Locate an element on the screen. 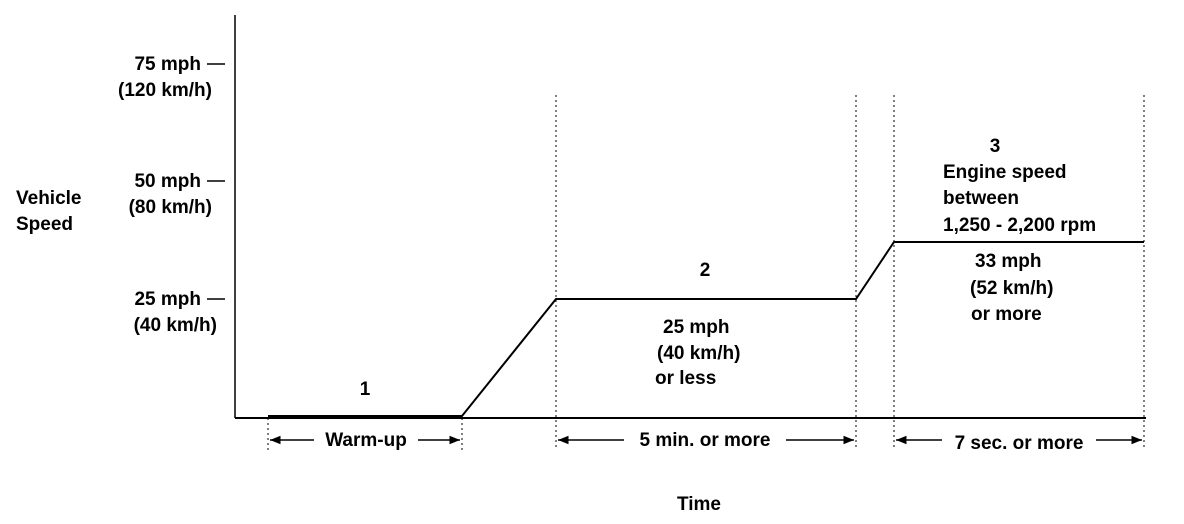  phase-3-engine-line1: Engine speed is located at coordinates (1005, 172).